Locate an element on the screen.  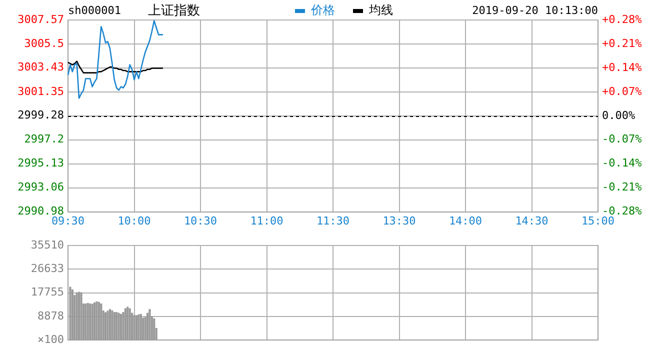
x-tick-label: 14:00 is located at coordinates (465, 221).